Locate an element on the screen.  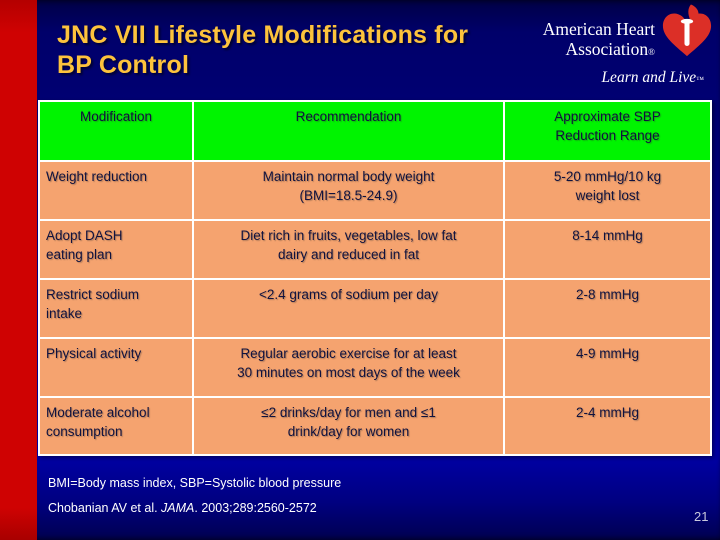
cell-modification: Weight reduction is located at coordinates (116, 190).